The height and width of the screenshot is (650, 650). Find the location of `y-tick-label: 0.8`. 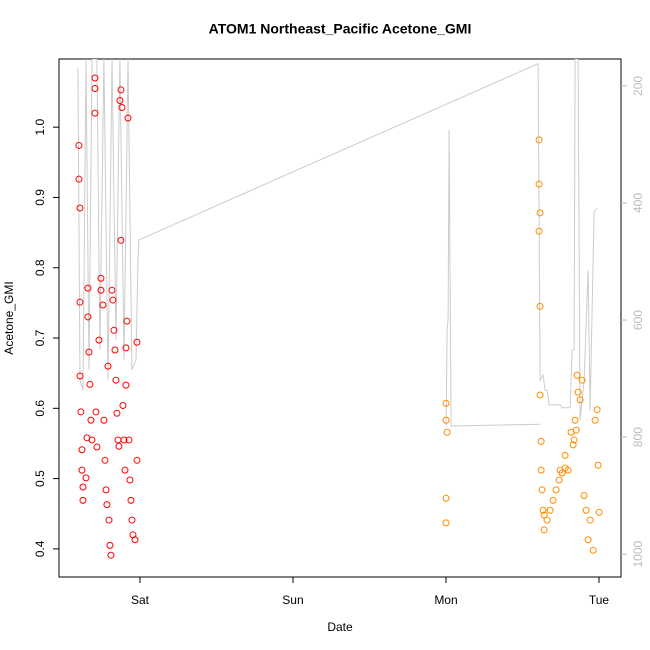

y-tick-label: 0.8 is located at coordinates (40, 267).